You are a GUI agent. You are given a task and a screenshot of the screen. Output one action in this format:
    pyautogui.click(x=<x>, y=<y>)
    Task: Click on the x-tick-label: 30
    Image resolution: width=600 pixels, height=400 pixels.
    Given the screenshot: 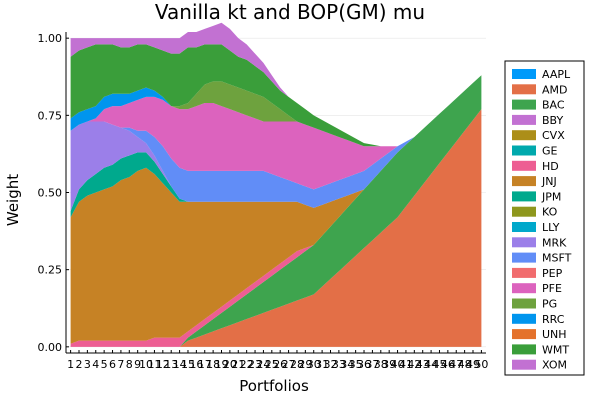 What is the action you would take?
    pyautogui.click(x=314, y=364)
    